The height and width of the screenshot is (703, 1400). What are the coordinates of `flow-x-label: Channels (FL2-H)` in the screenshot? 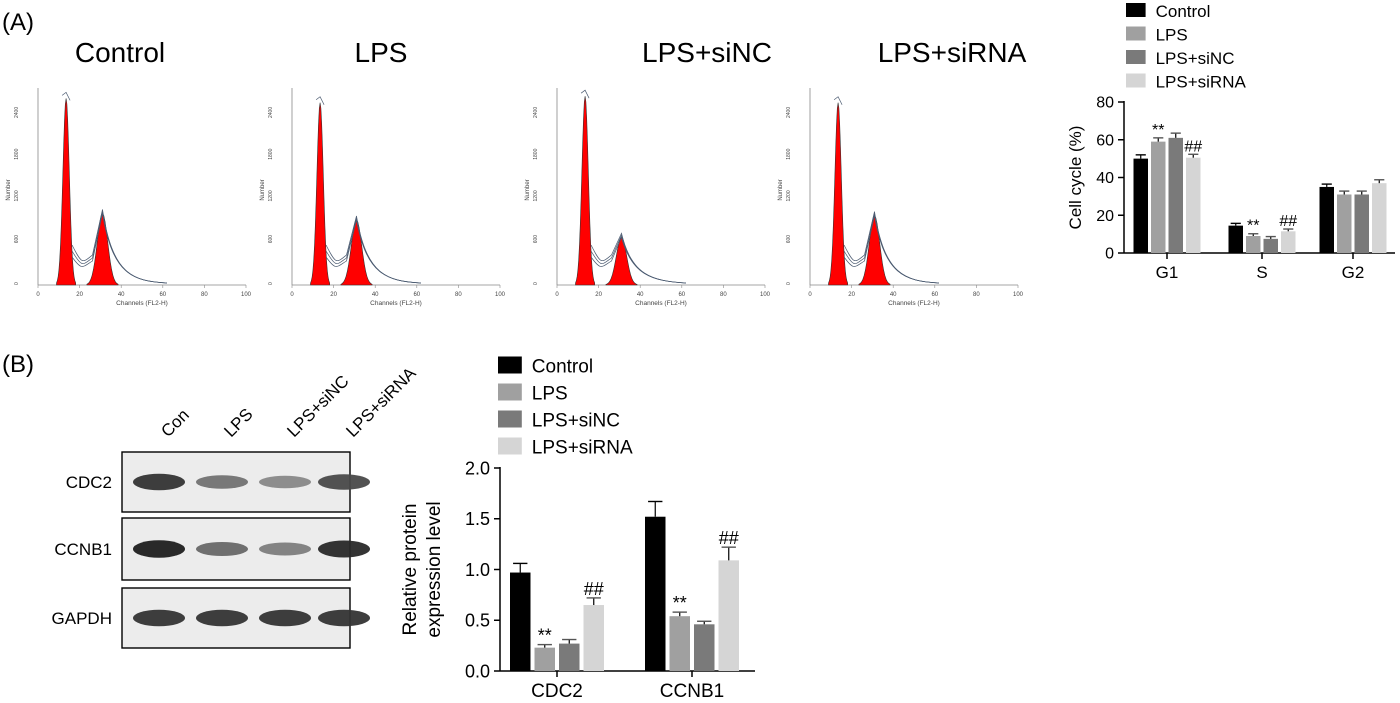 It's located at (661, 303).